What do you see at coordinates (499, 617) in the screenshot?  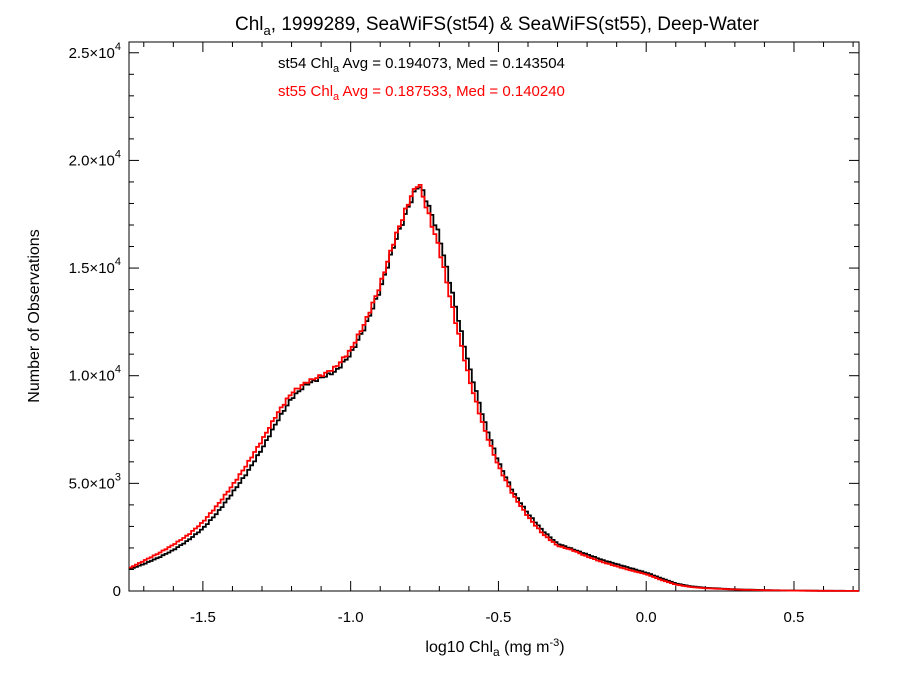 I see `x-tick-label: -0.5` at bounding box center [499, 617].